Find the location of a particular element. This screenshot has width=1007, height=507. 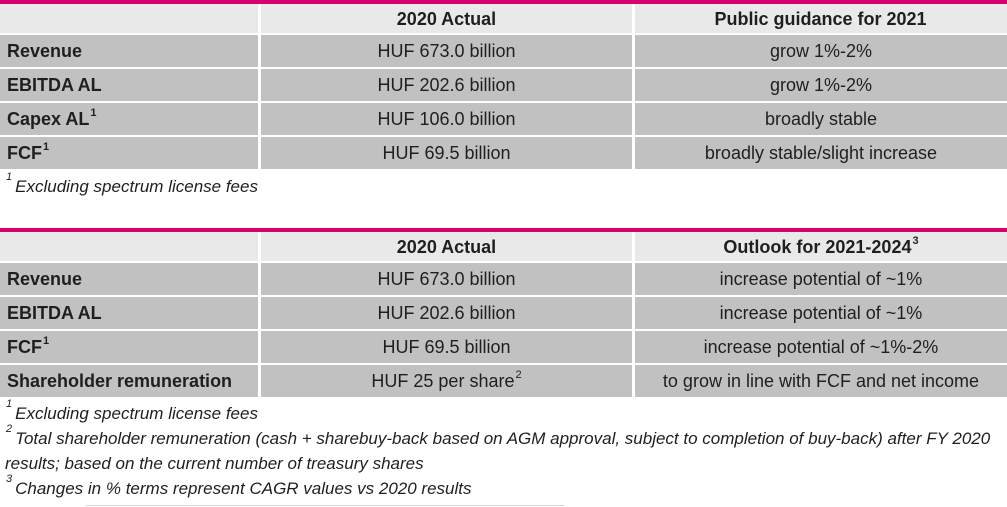

table-row: Capex AL 1 HUF 106.0 billion broadly stable is located at coordinates (503, 119).